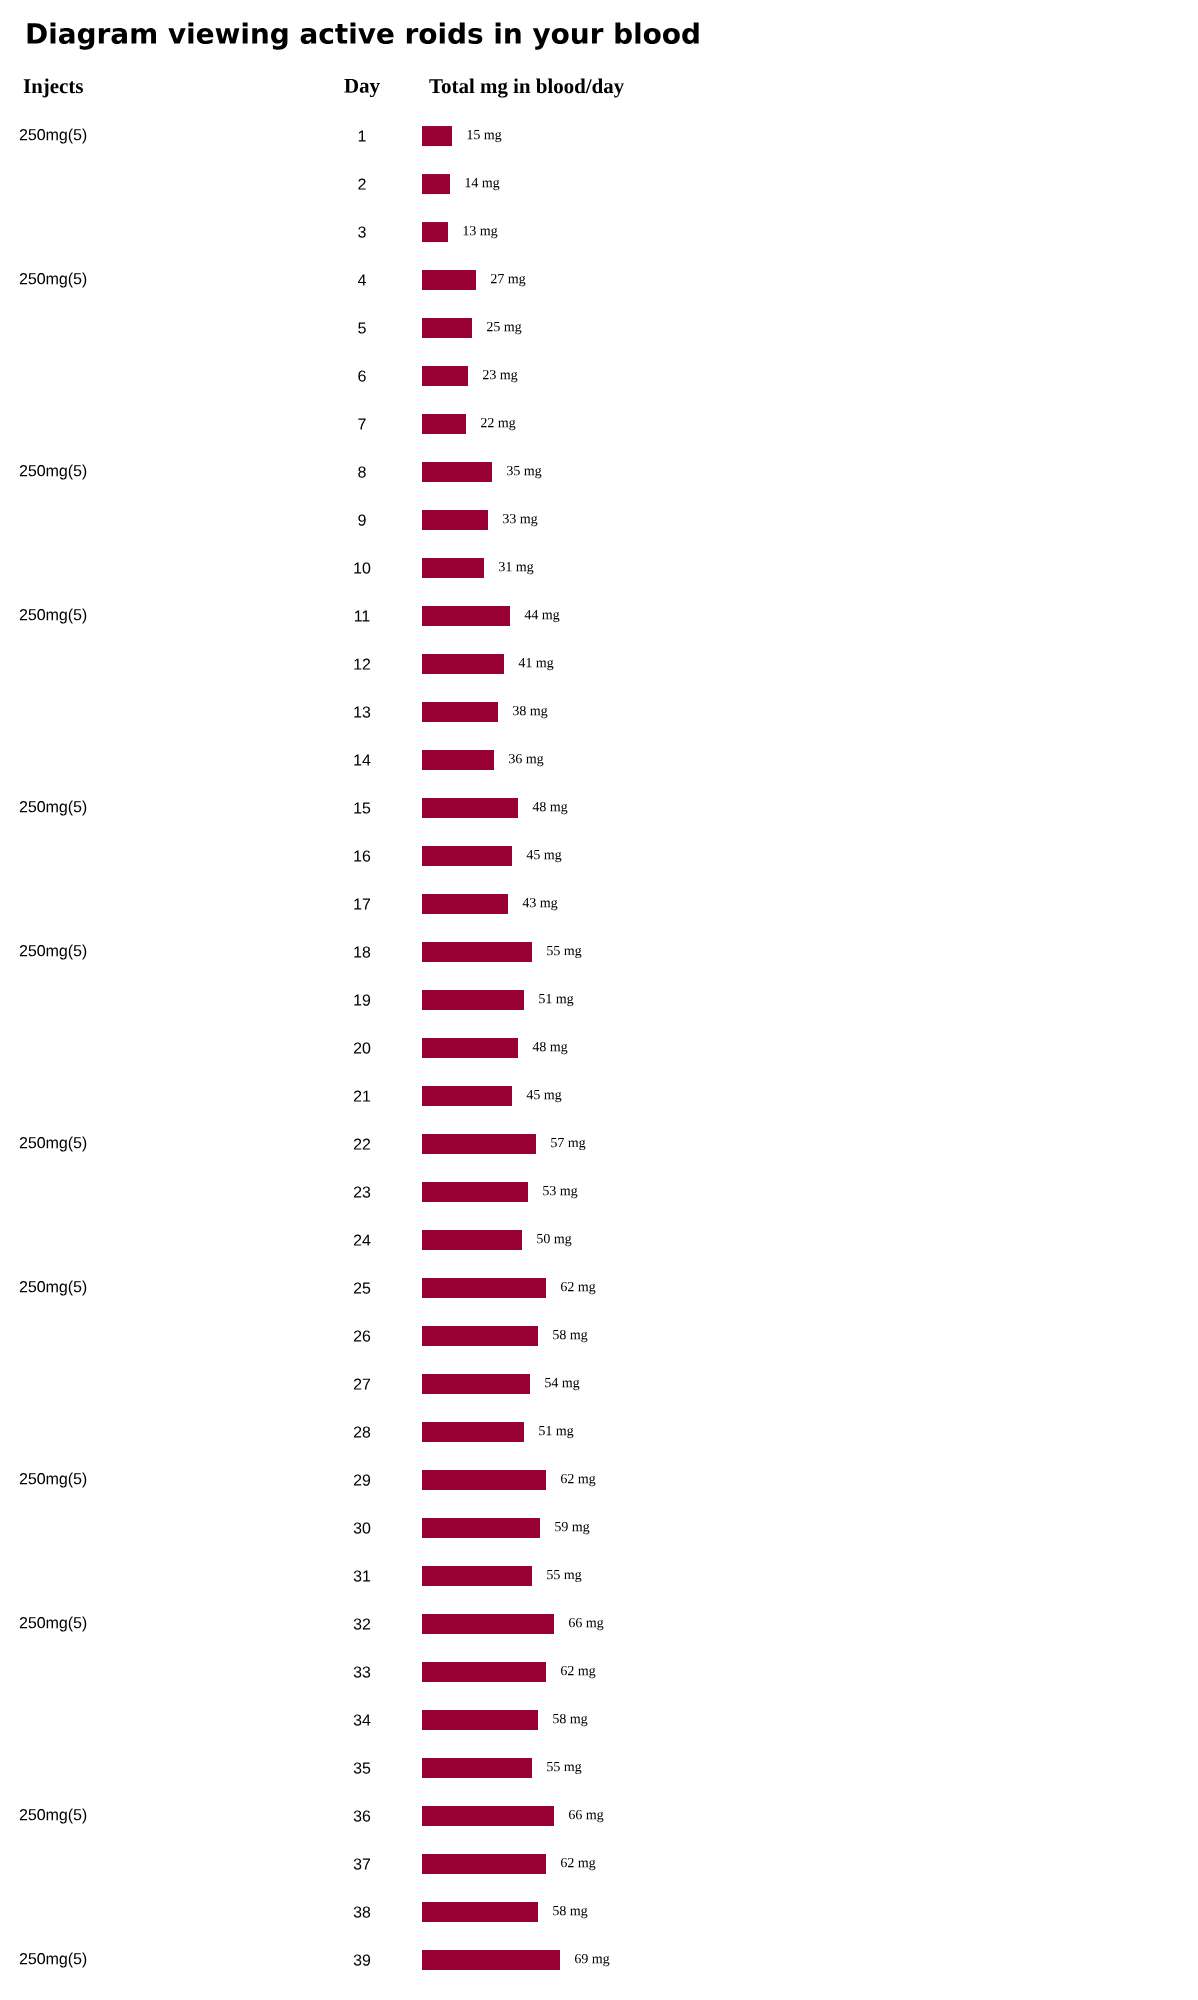 This screenshot has width=1198, height=2000. I want to click on y-axis-title: Day, so click(362, 88).